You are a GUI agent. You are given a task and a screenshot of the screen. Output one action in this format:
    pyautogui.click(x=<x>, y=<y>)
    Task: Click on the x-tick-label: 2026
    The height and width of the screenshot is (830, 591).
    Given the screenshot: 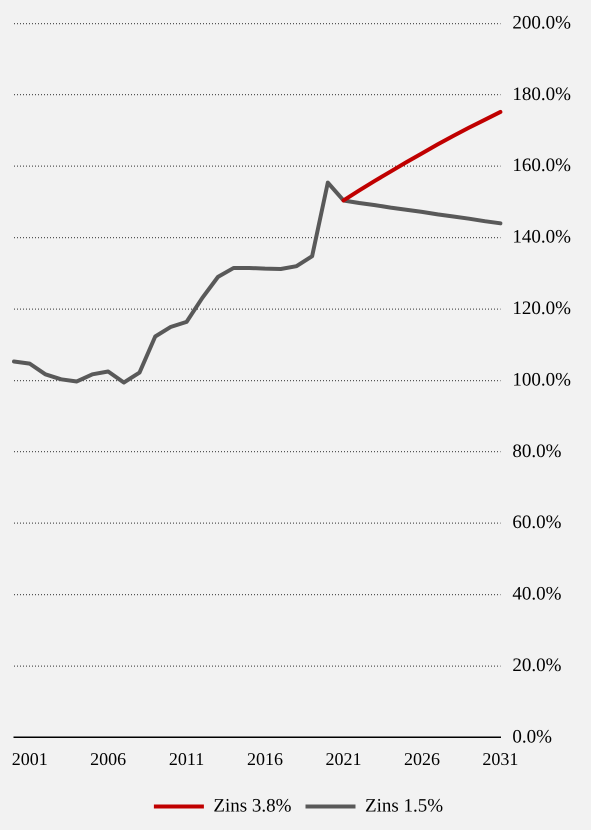 What is the action you would take?
    pyautogui.click(x=422, y=758)
    